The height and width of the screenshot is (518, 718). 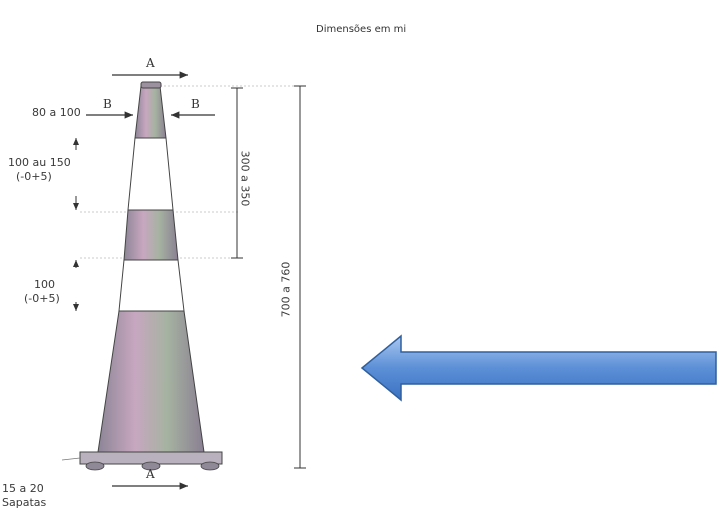 What do you see at coordinates (151, 466) in the screenshot?
I see `cone-foot-middle` at bounding box center [151, 466].